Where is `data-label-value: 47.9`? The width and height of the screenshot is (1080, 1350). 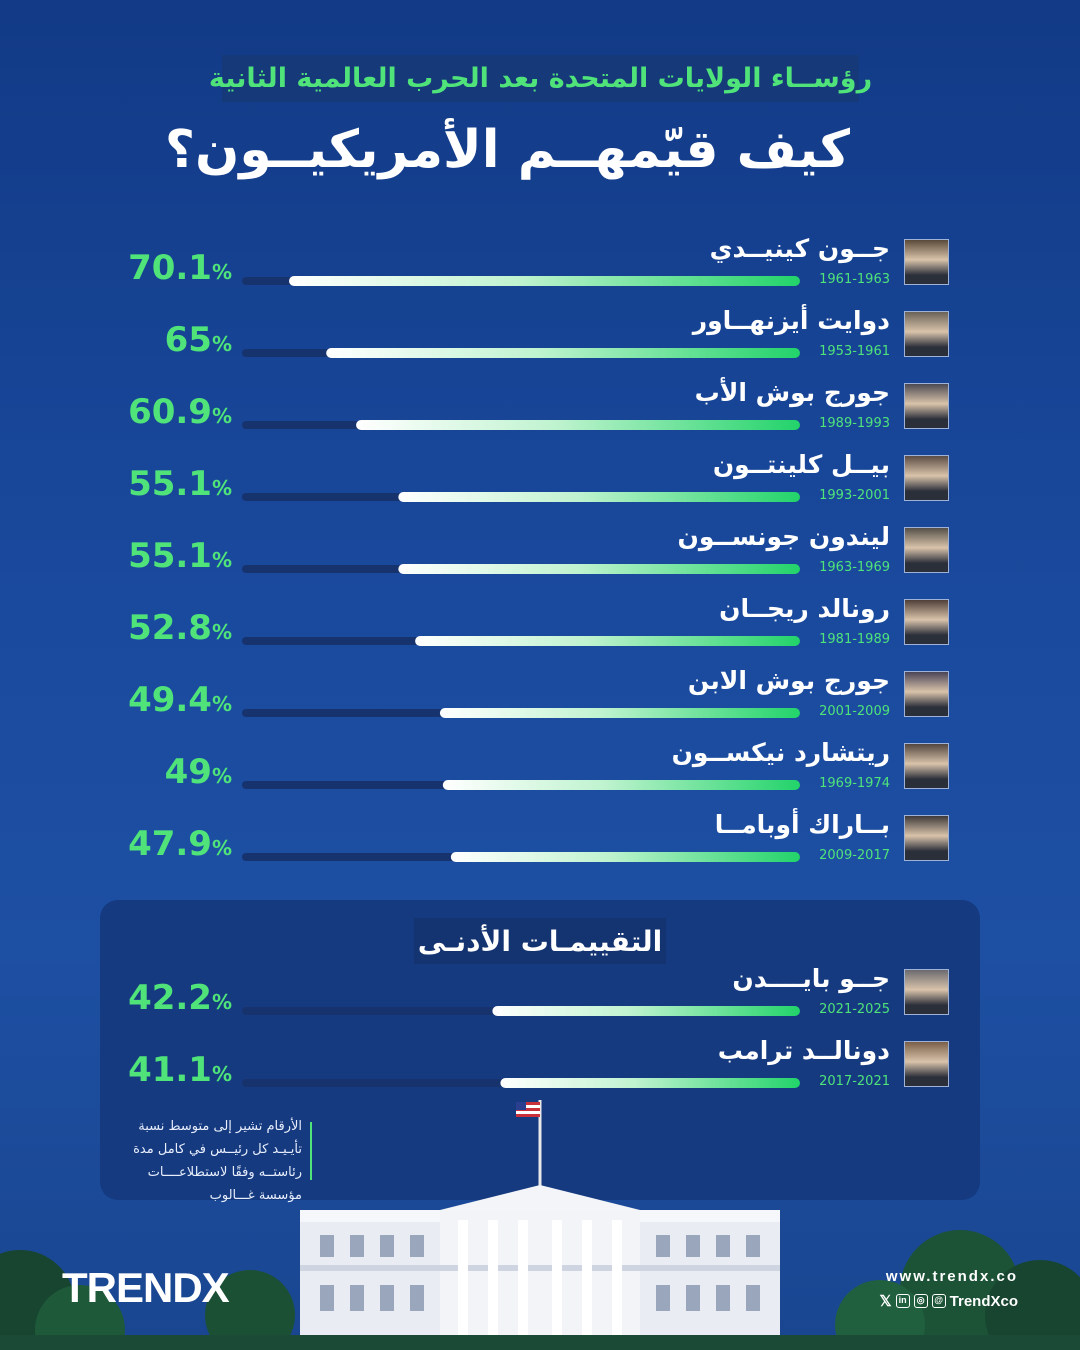 data-label-value: 47.9 is located at coordinates (170, 844).